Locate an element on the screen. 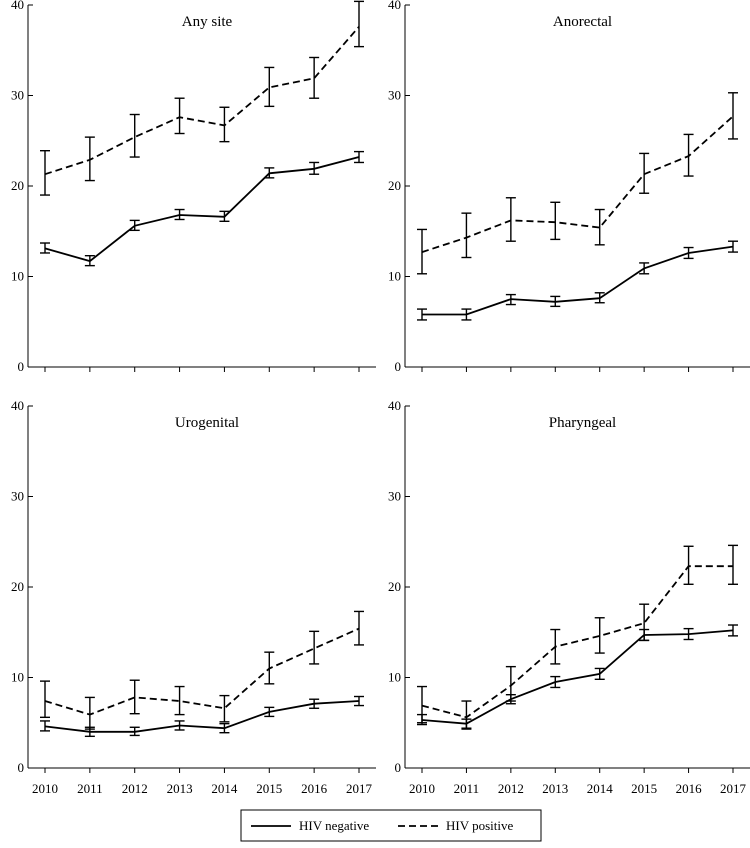  x-tick-label: 2012 is located at coordinates (511, 788).